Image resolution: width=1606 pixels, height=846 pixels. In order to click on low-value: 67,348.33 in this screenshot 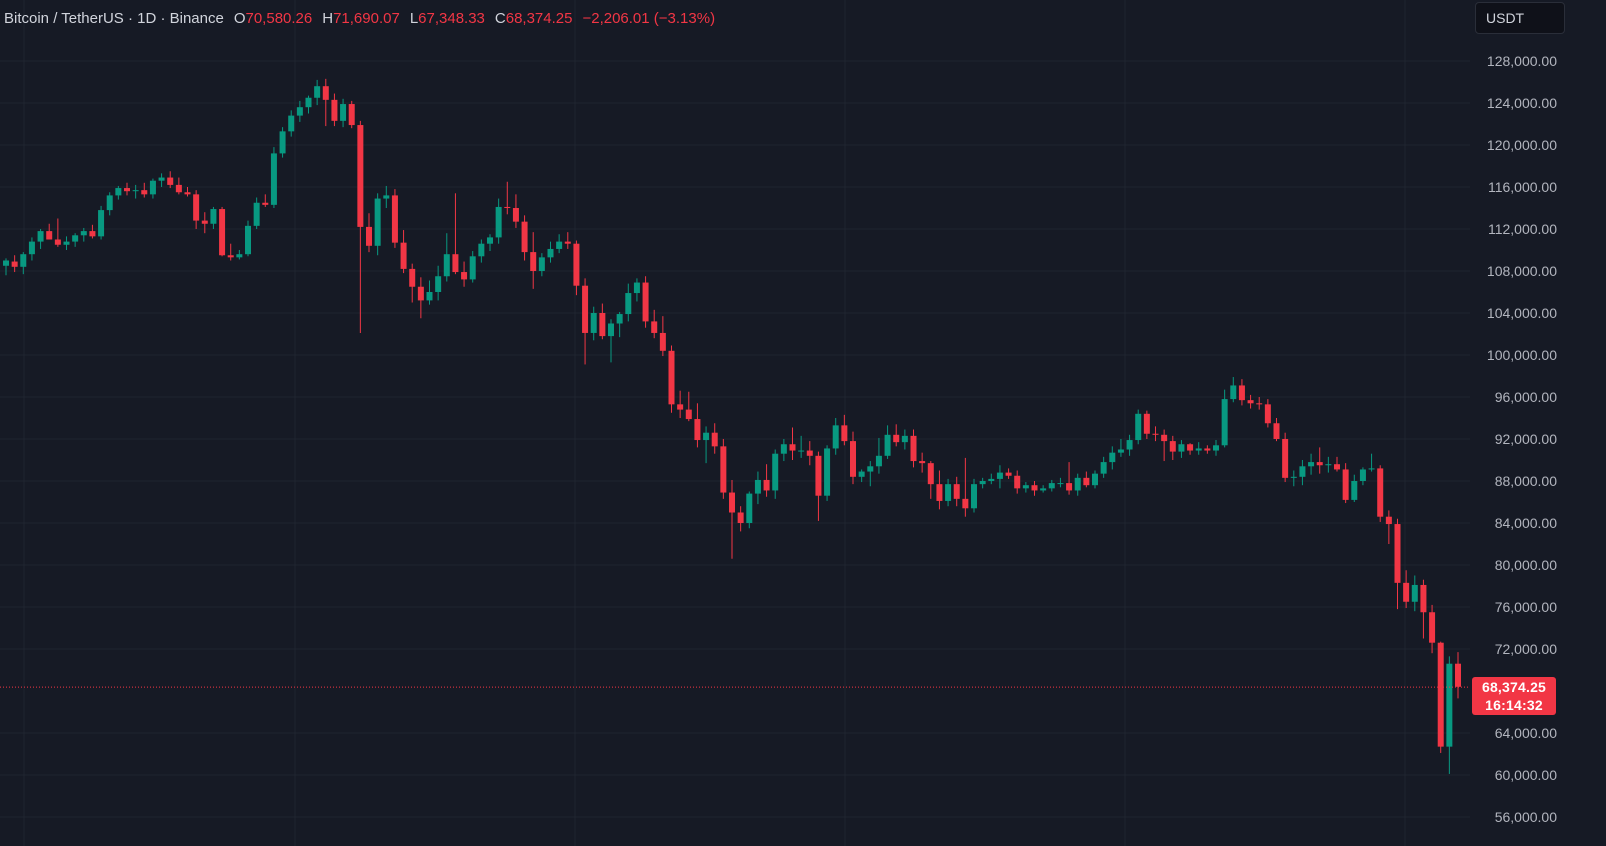, I will do `click(451, 18)`.